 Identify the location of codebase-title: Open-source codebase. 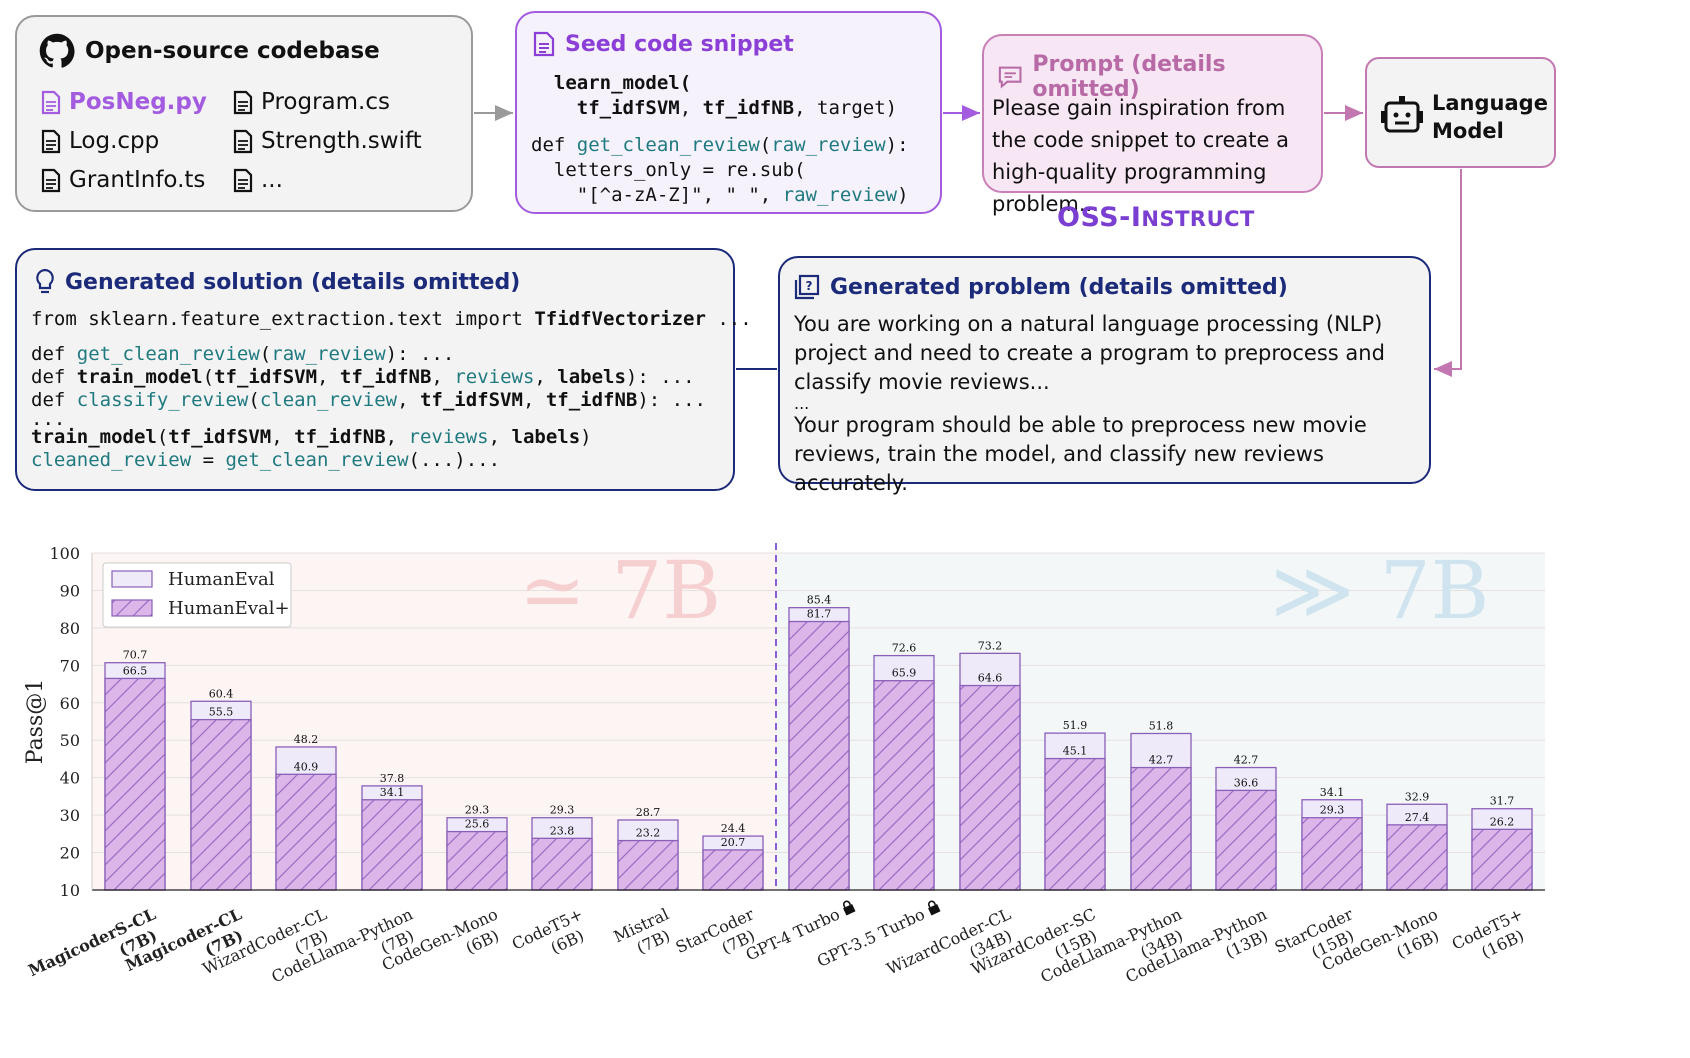
(232, 51).